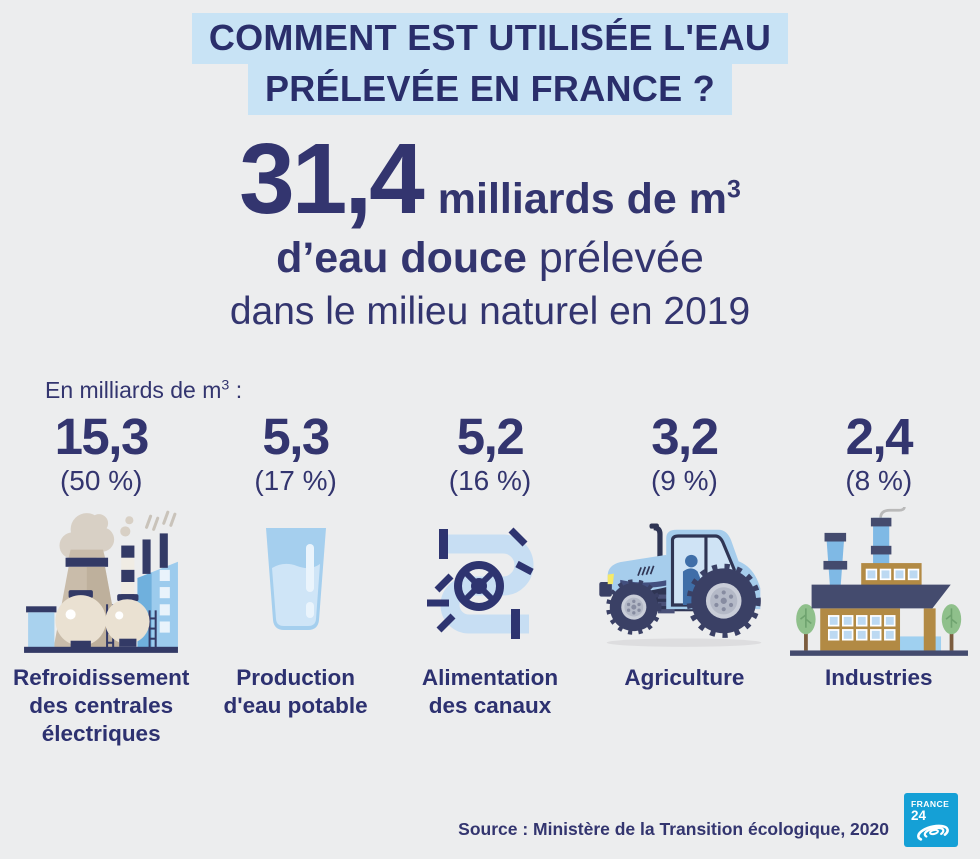 The image size is (980, 859). Describe the element at coordinates (144, 390) in the screenshot. I see `unit-note: En milliards de m3 :` at that location.